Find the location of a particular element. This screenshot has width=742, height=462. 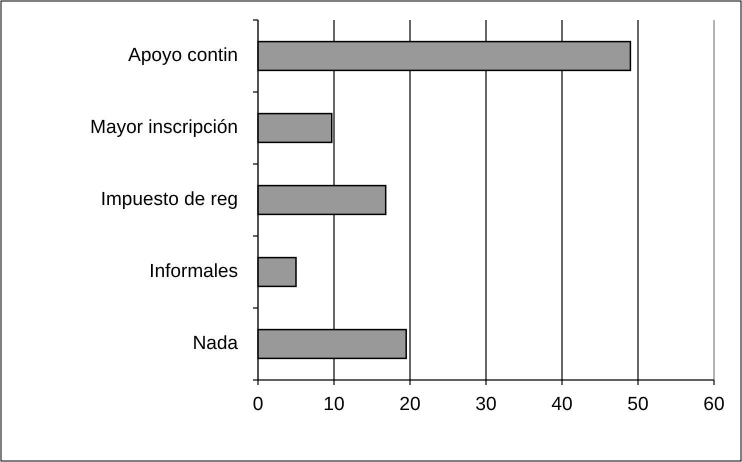

x-tick-label: 30 is located at coordinates (486, 404).